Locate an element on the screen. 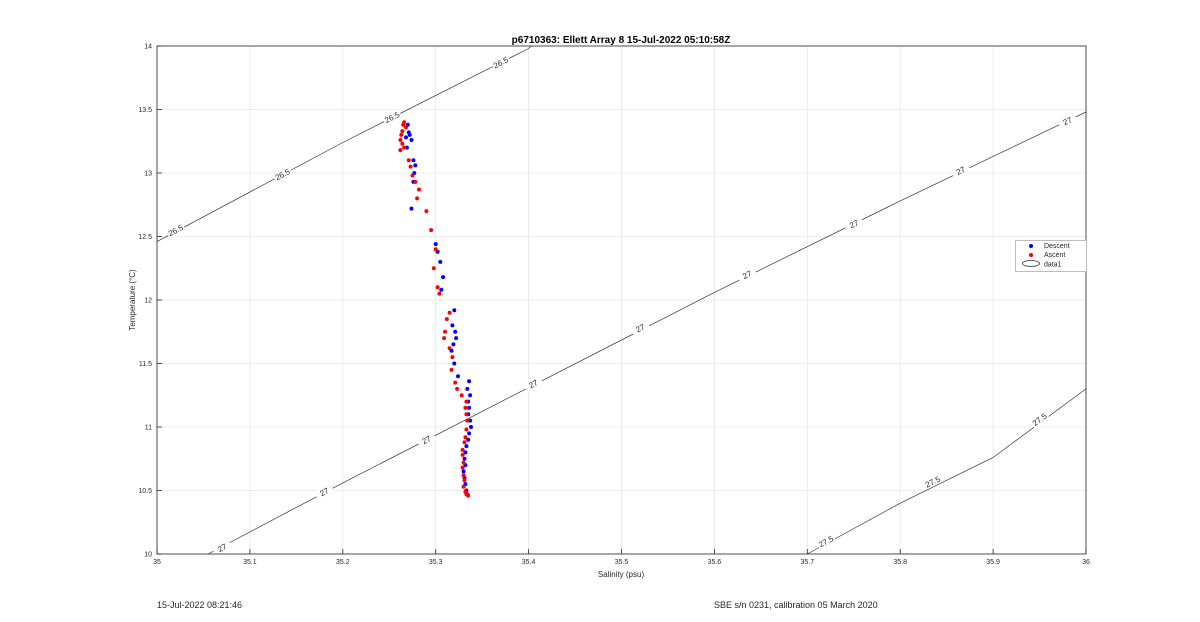  x-tick-label: 35.7 is located at coordinates (807, 562).